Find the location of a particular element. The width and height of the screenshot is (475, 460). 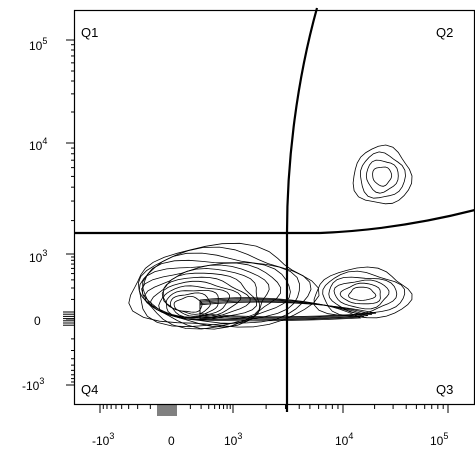

quadrant-label-q3: Q3 is located at coordinates (444, 389).